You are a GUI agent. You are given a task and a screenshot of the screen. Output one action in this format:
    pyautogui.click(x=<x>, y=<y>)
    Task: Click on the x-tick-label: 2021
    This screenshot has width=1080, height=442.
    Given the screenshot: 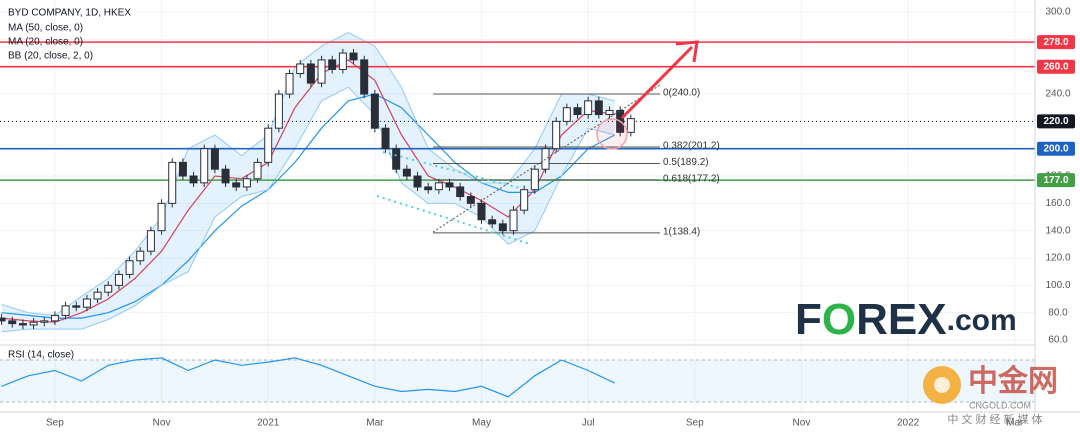 What is the action you would take?
    pyautogui.click(x=268, y=423)
    